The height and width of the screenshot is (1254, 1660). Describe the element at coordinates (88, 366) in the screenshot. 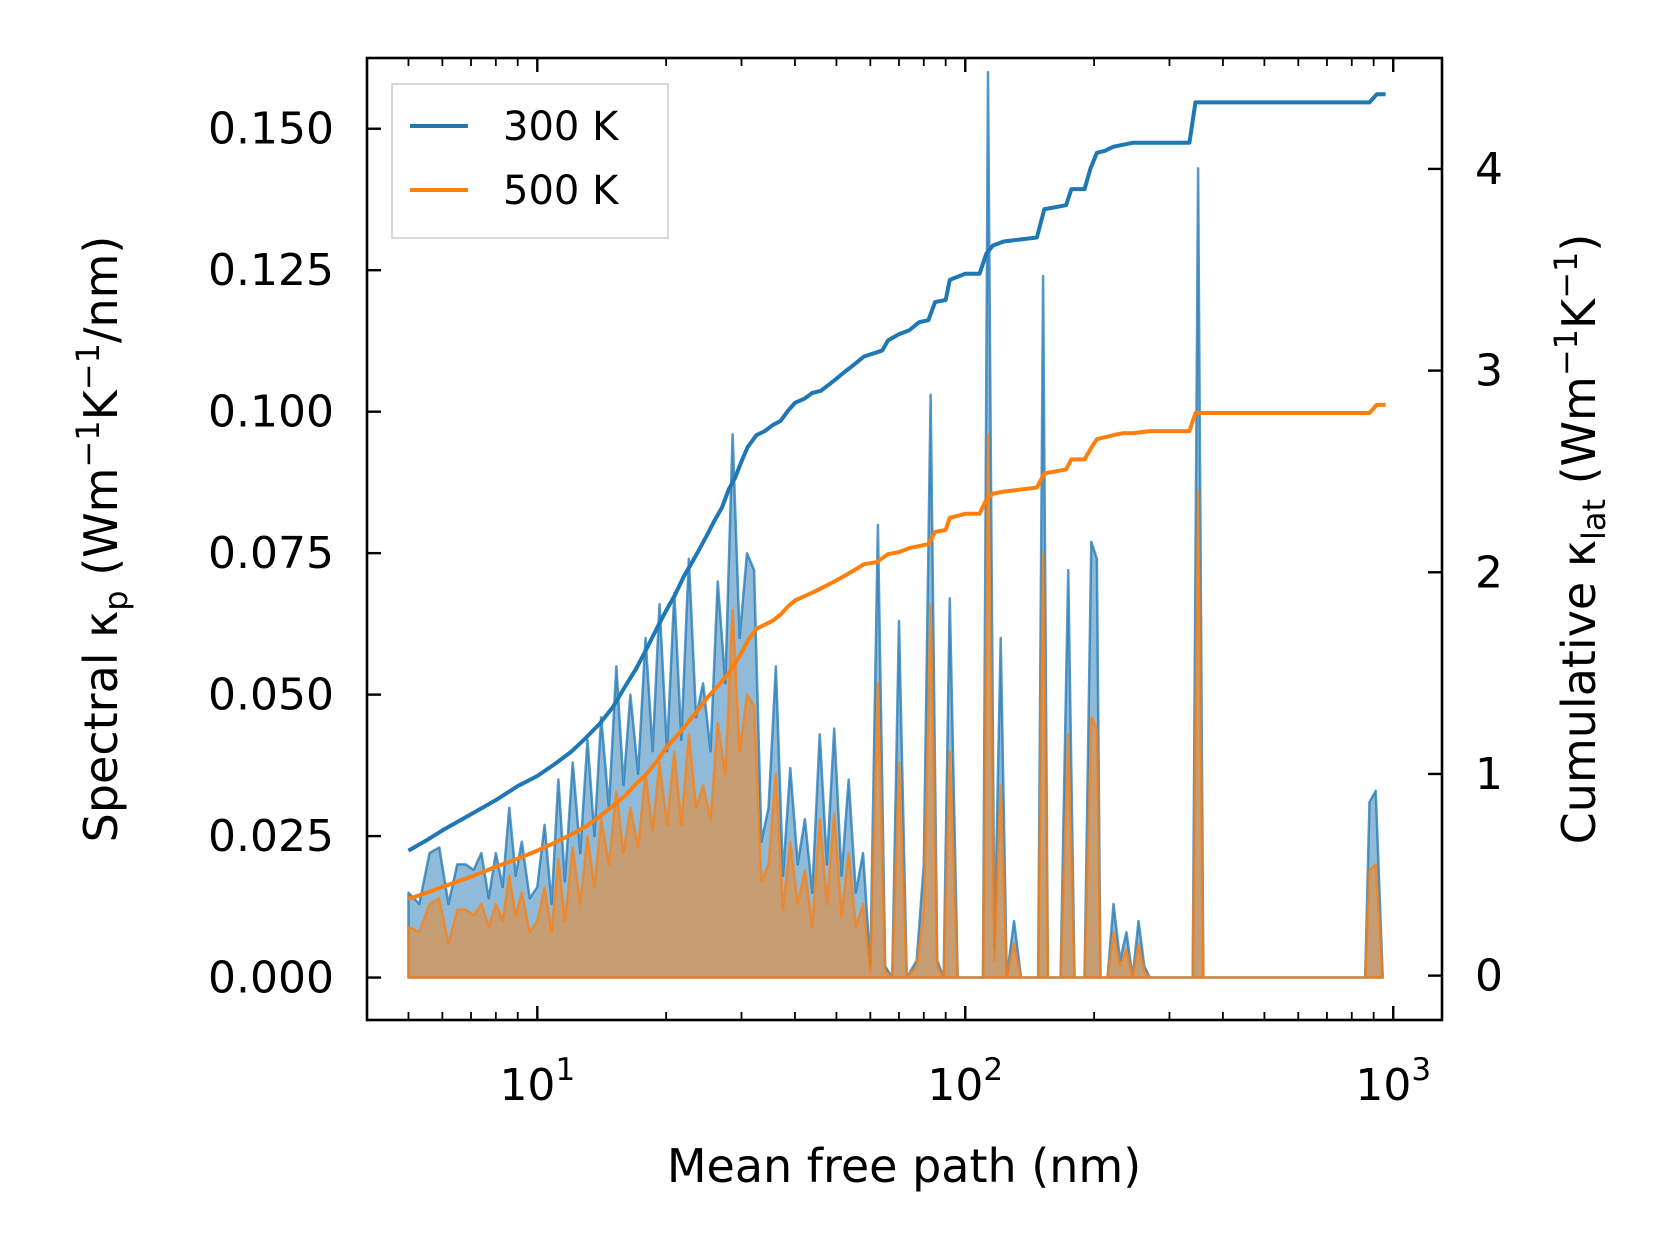

I see `y-axis-title-sup2: −1` at that location.